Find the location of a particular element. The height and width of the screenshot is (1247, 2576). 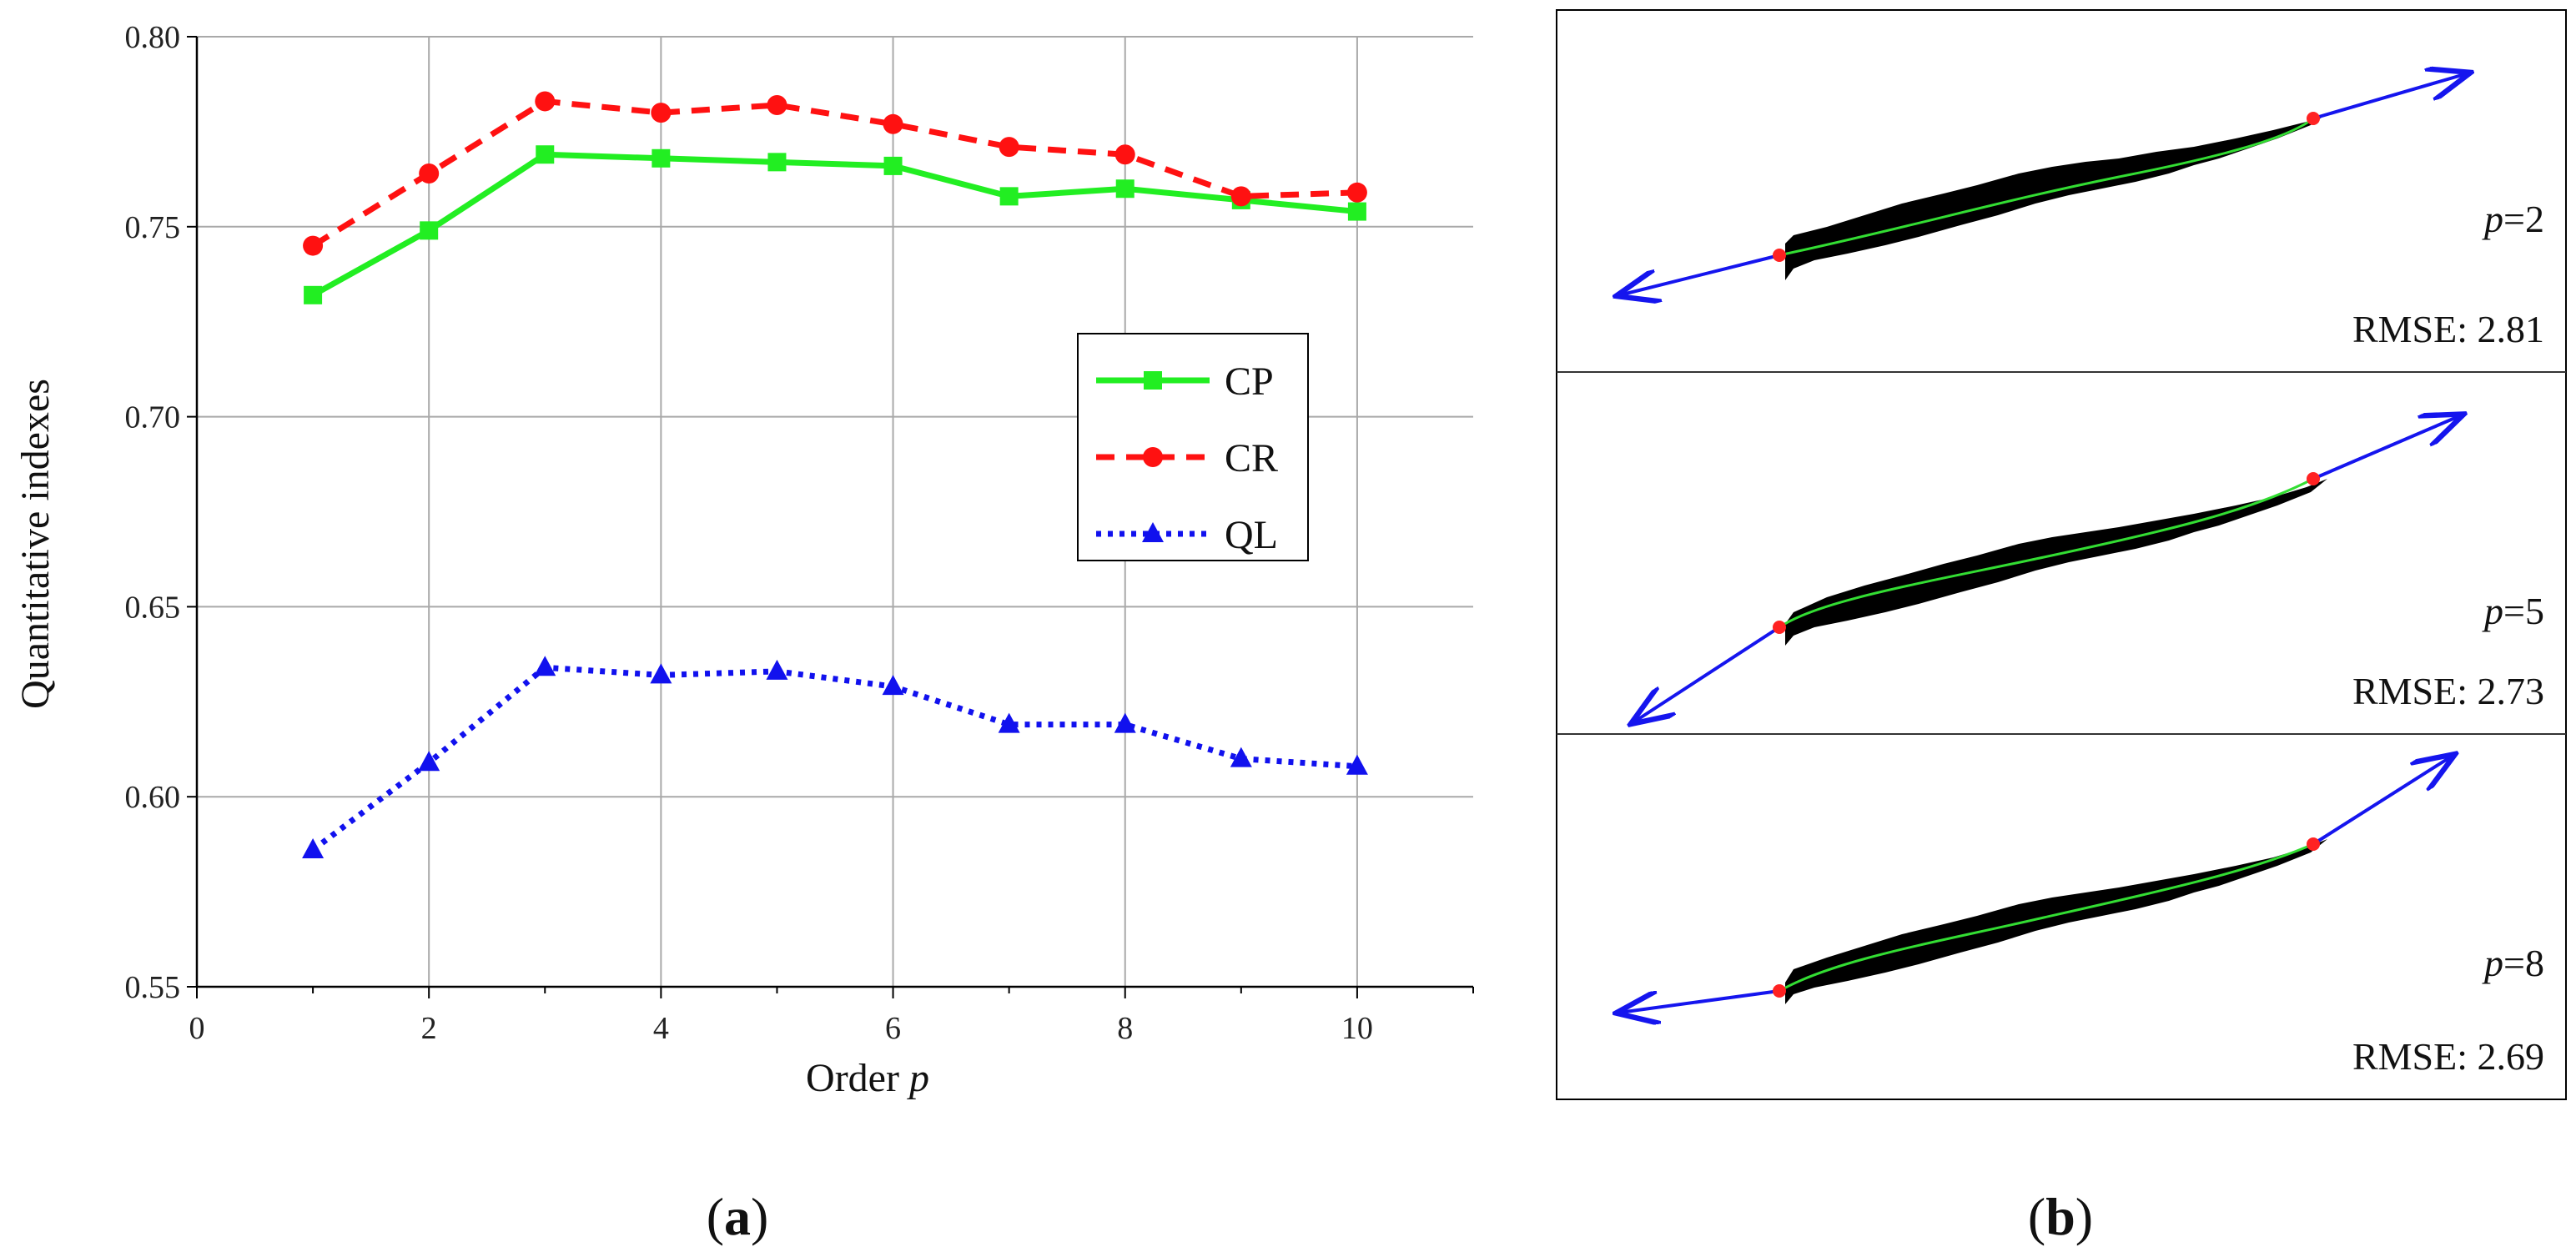

series-line-cp is located at coordinates (834, 225).